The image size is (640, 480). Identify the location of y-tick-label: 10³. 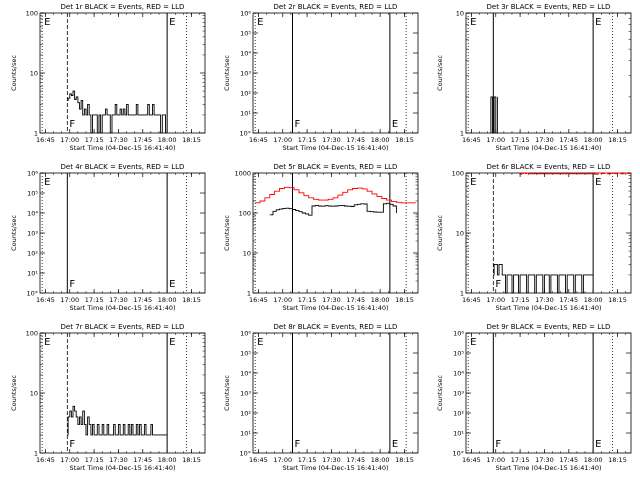
(245, 74).